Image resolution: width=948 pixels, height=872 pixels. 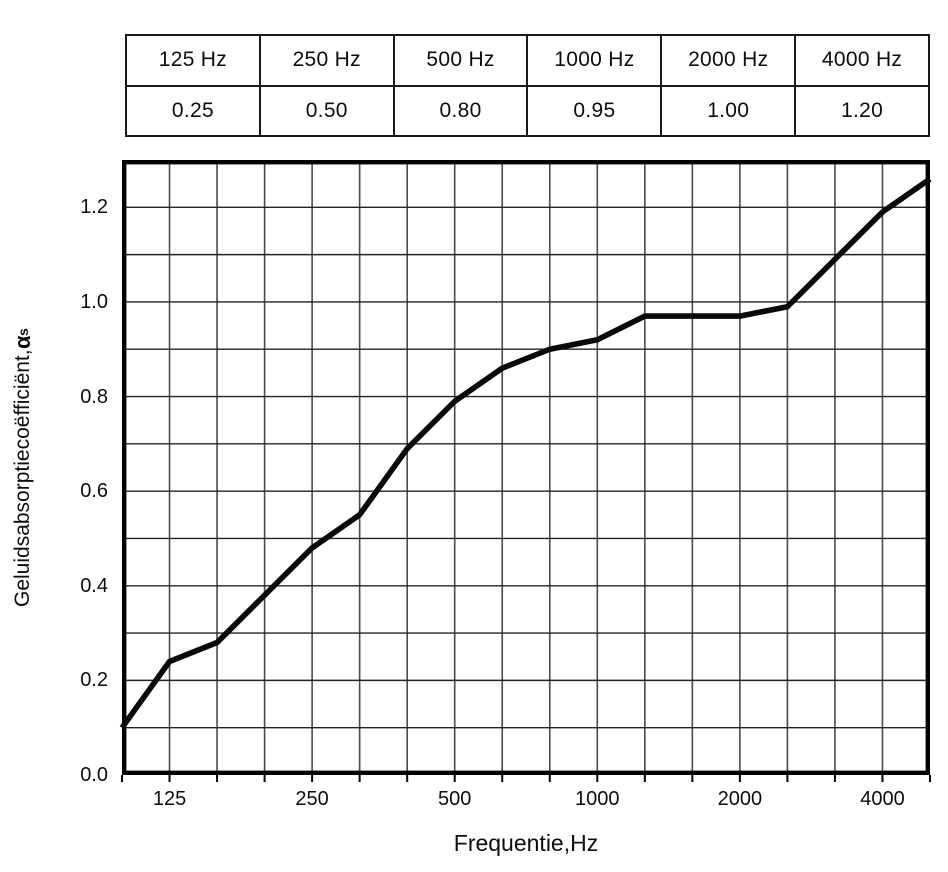 I want to click on y-tick-label: 0.4, so click(x=94, y=585).